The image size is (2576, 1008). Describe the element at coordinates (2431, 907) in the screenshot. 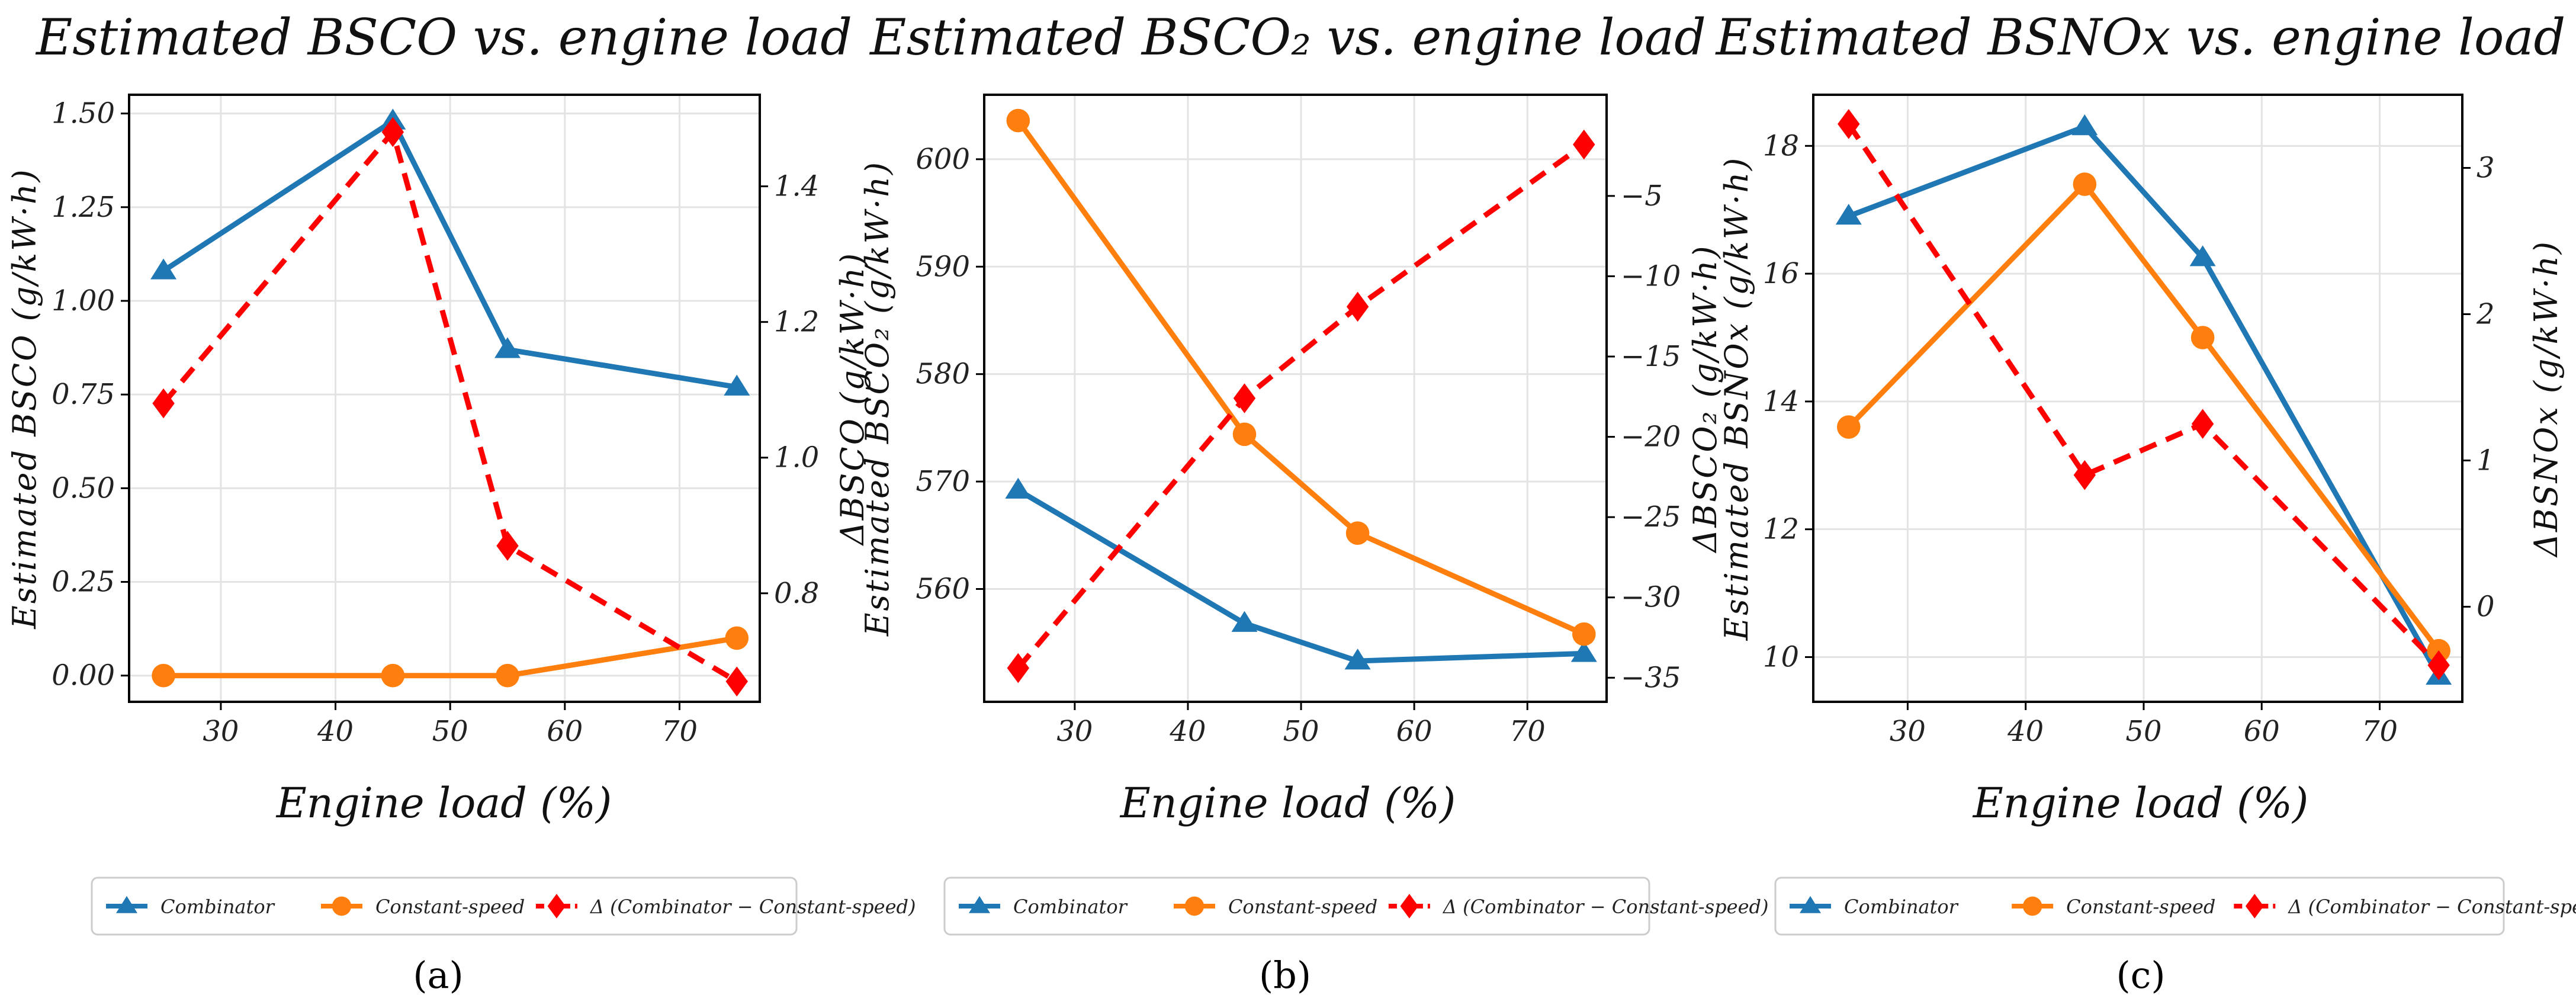

I see `legend-label: Δ (Combinator − Constant-speed)` at that location.